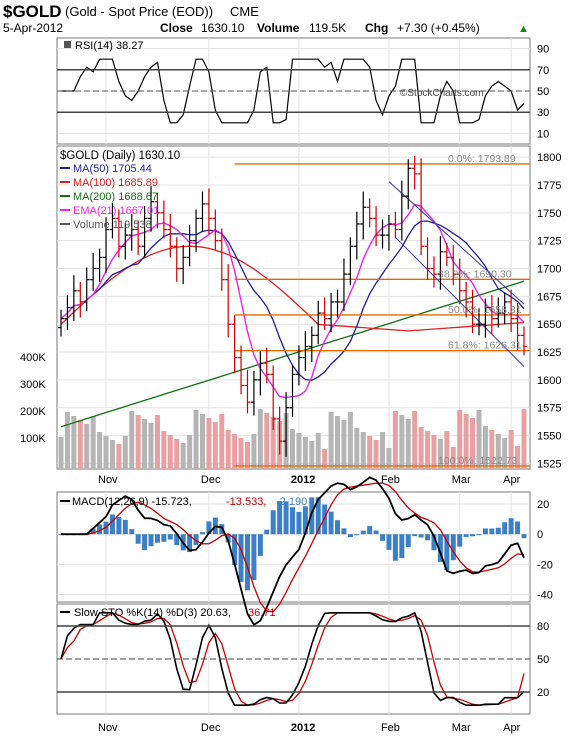  Describe the element at coordinates (115, 197) in the screenshot. I see `legend-item-text: MA(200) 1688.67` at that location.